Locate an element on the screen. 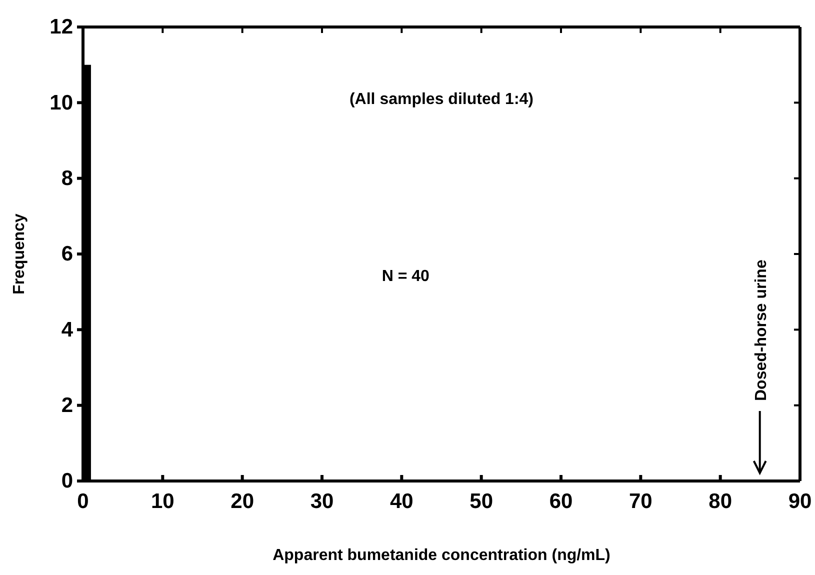  x-tick-label: 70 is located at coordinates (640, 501).